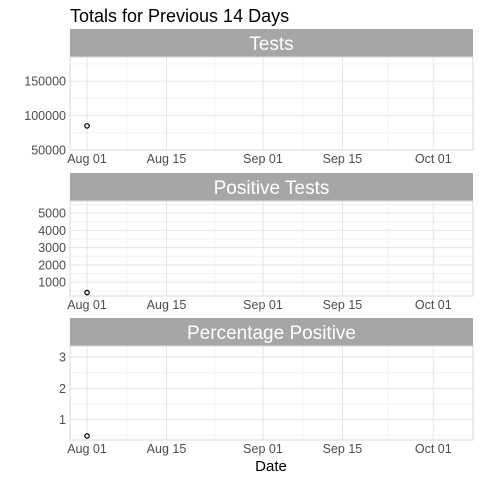 The width and height of the screenshot is (480, 480). I want to click on facet-strip-label: Tests, so click(271, 44).